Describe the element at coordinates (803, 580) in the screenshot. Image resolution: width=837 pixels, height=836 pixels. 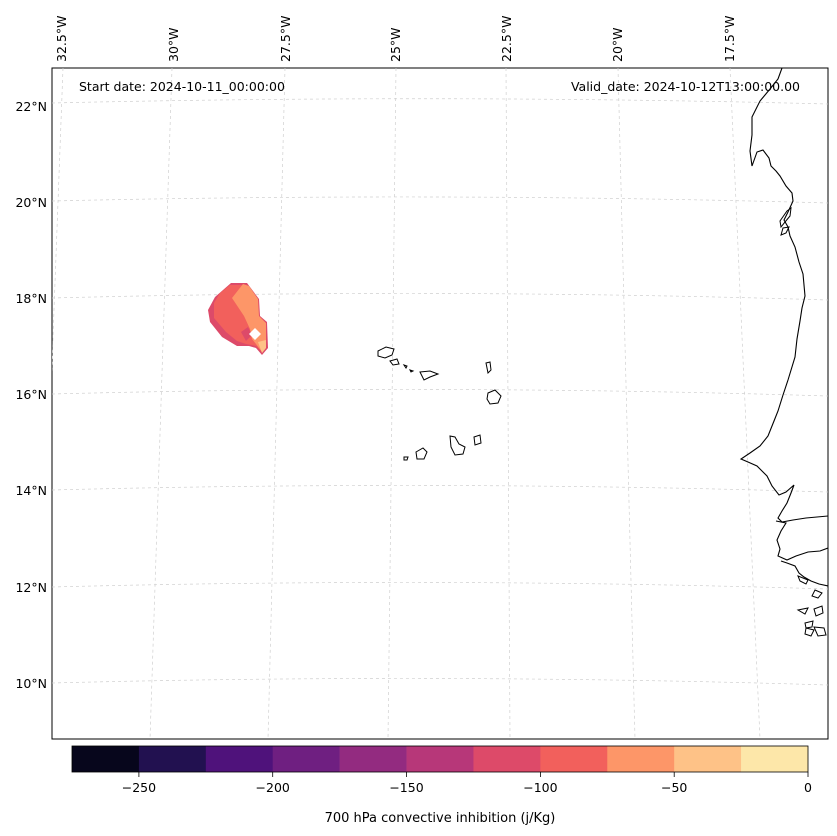
I see `coast-islet-a` at that location.